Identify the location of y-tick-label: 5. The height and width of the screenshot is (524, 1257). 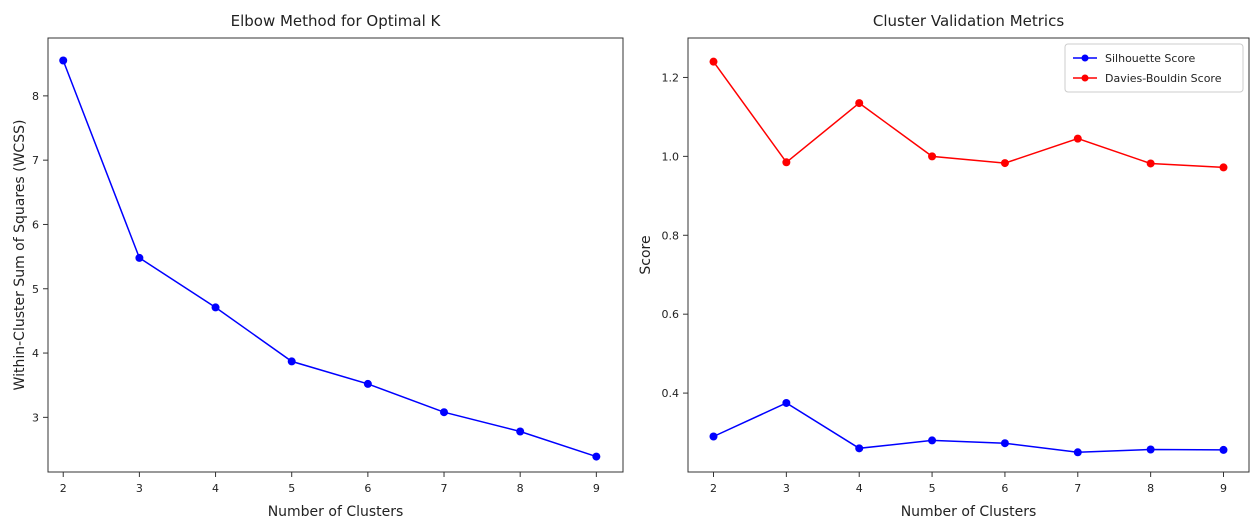
(35, 289).